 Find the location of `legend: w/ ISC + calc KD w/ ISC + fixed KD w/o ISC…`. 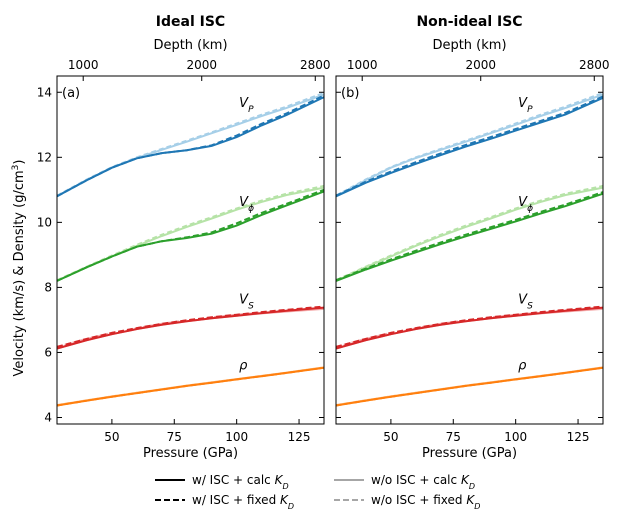

legend: w/ ISC + calc KD w/ ISC + fixed KD w/o ISC… is located at coordinates (317, 492).